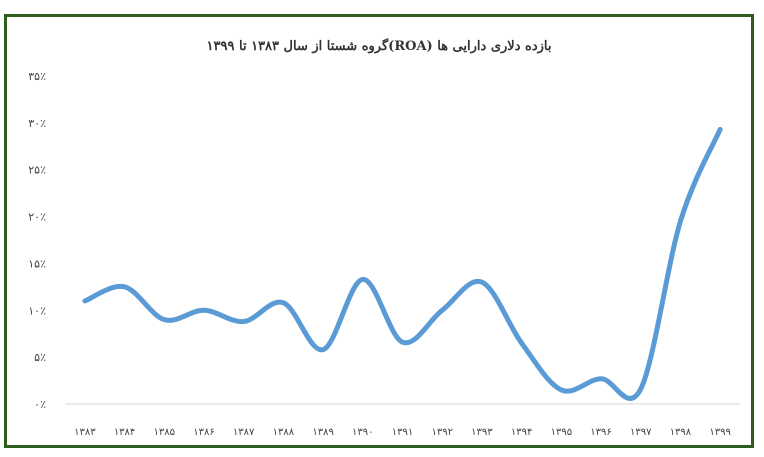  What do you see at coordinates (164, 432) in the screenshot?
I see `x-tick-label: ۱۳۸۵` at bounding box center [164, 432].